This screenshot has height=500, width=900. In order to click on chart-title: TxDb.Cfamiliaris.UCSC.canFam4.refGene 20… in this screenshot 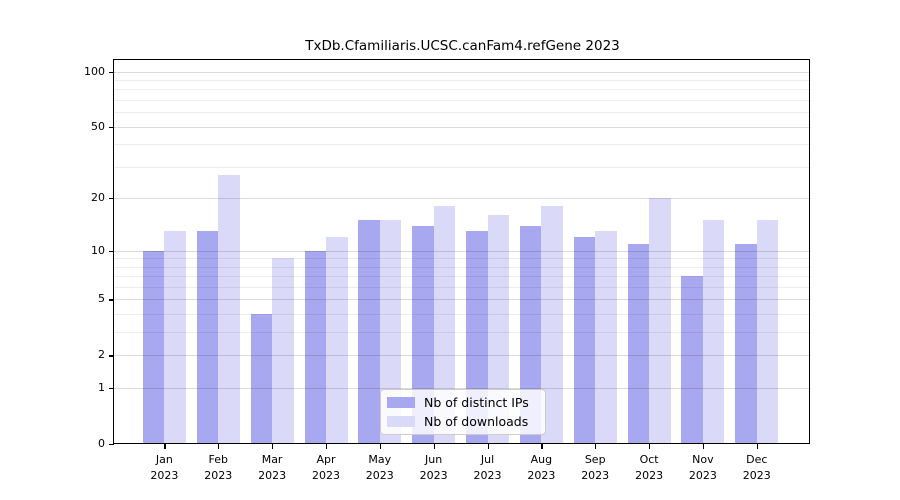, I will do `click(462, 46)`.